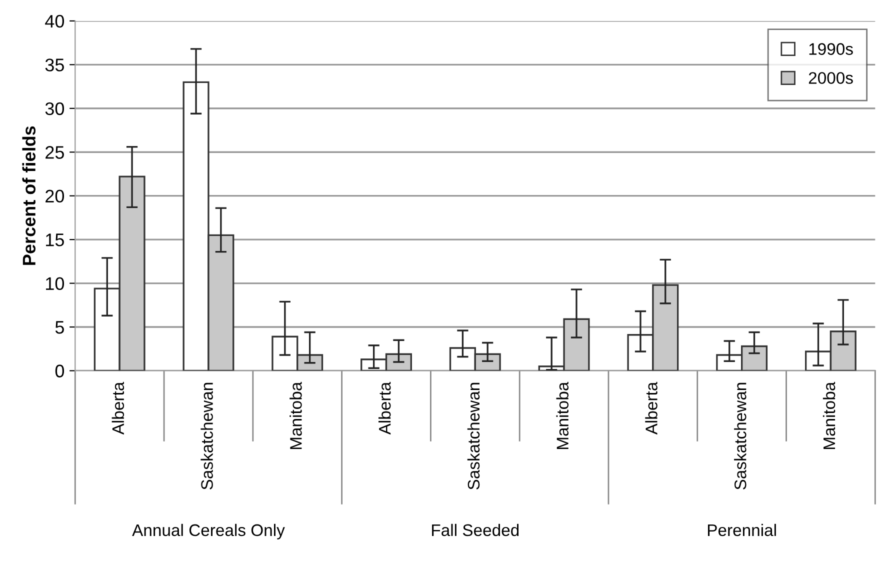 This screenshot has width=884, height=566. Describe the element at coordinates (55, 196) in the screenshot. I see `y-tick-label: 20` at that location.